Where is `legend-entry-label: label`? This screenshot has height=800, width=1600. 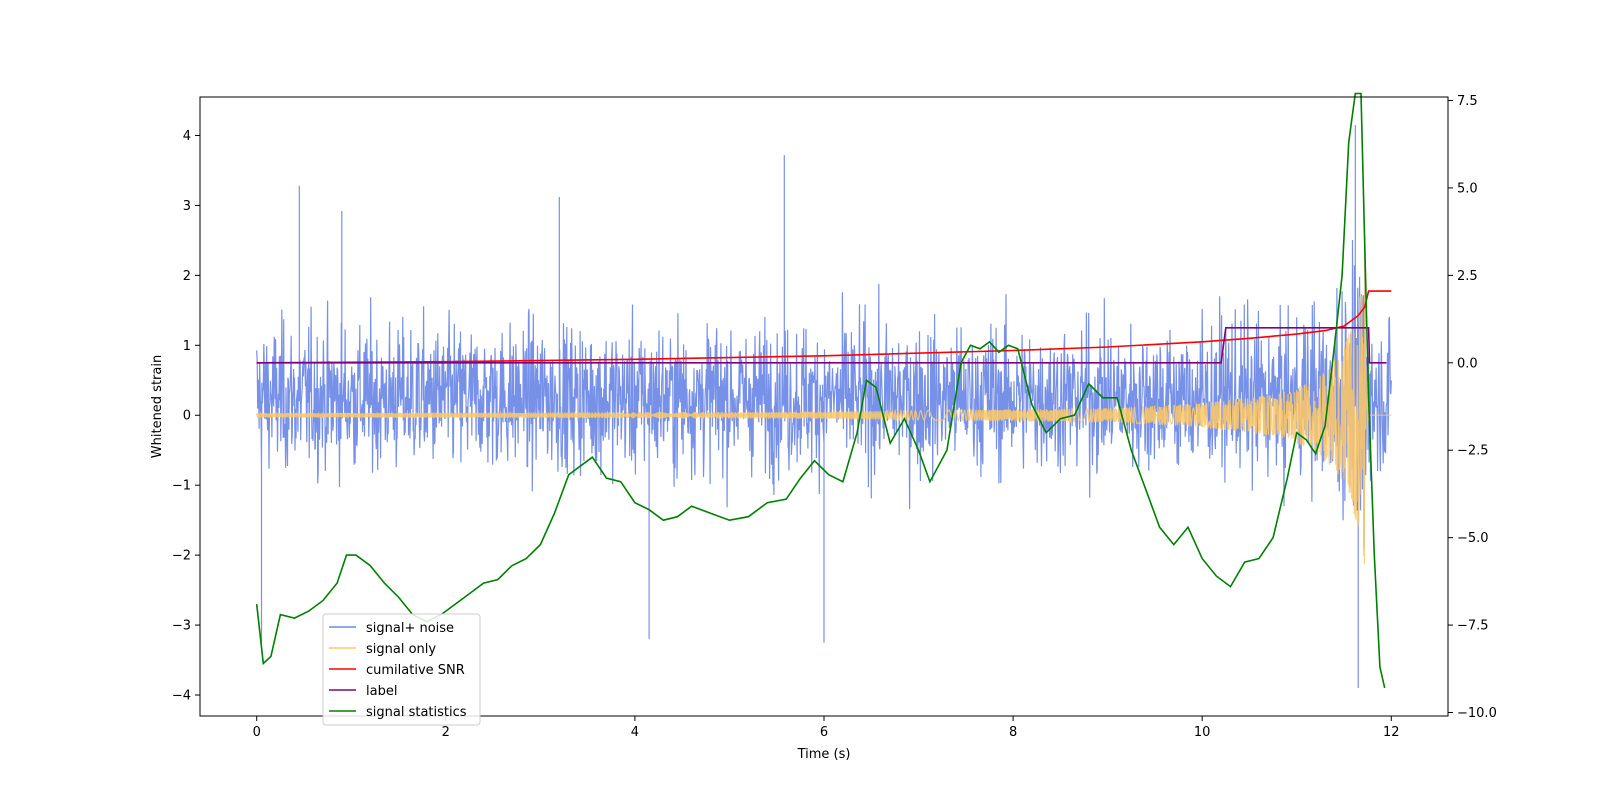 legend-entry-label: label is located at coordinates (381, 691).